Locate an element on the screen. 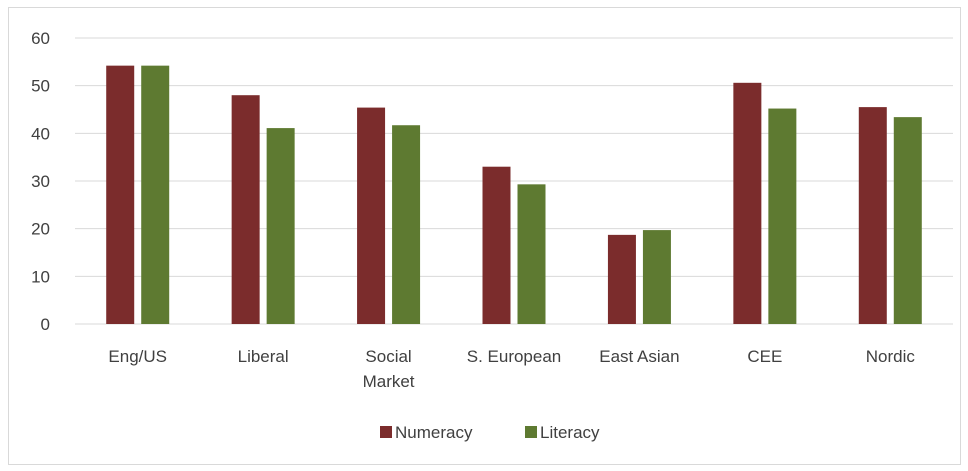  x-tick-label: Eng/US is located at coordinates (137, 356).